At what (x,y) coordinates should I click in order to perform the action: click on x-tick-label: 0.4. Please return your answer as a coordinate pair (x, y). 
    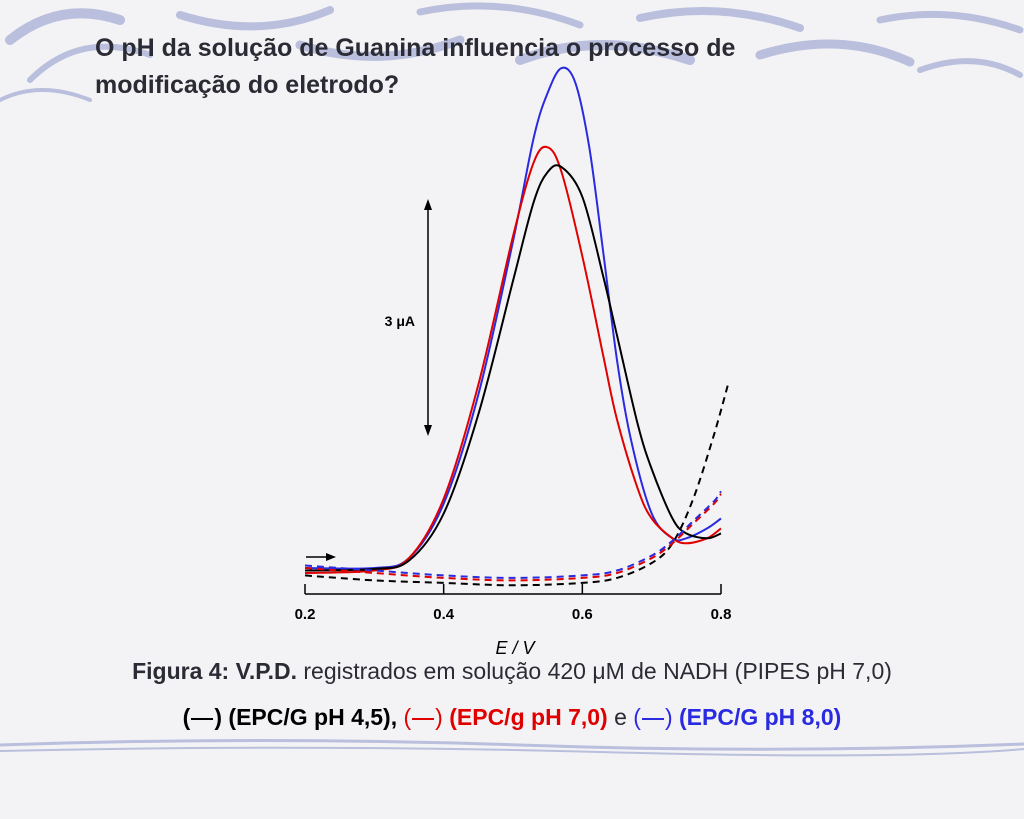
    Looking at the image, I should click on (444, 614).